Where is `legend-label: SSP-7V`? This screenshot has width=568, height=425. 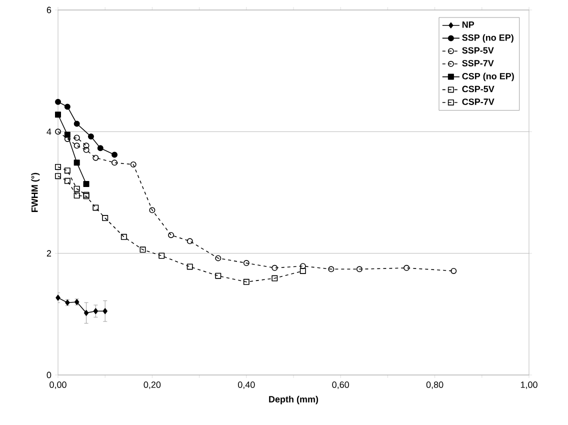 legend-label: SSP-7V is located at coordinates (478, 63).